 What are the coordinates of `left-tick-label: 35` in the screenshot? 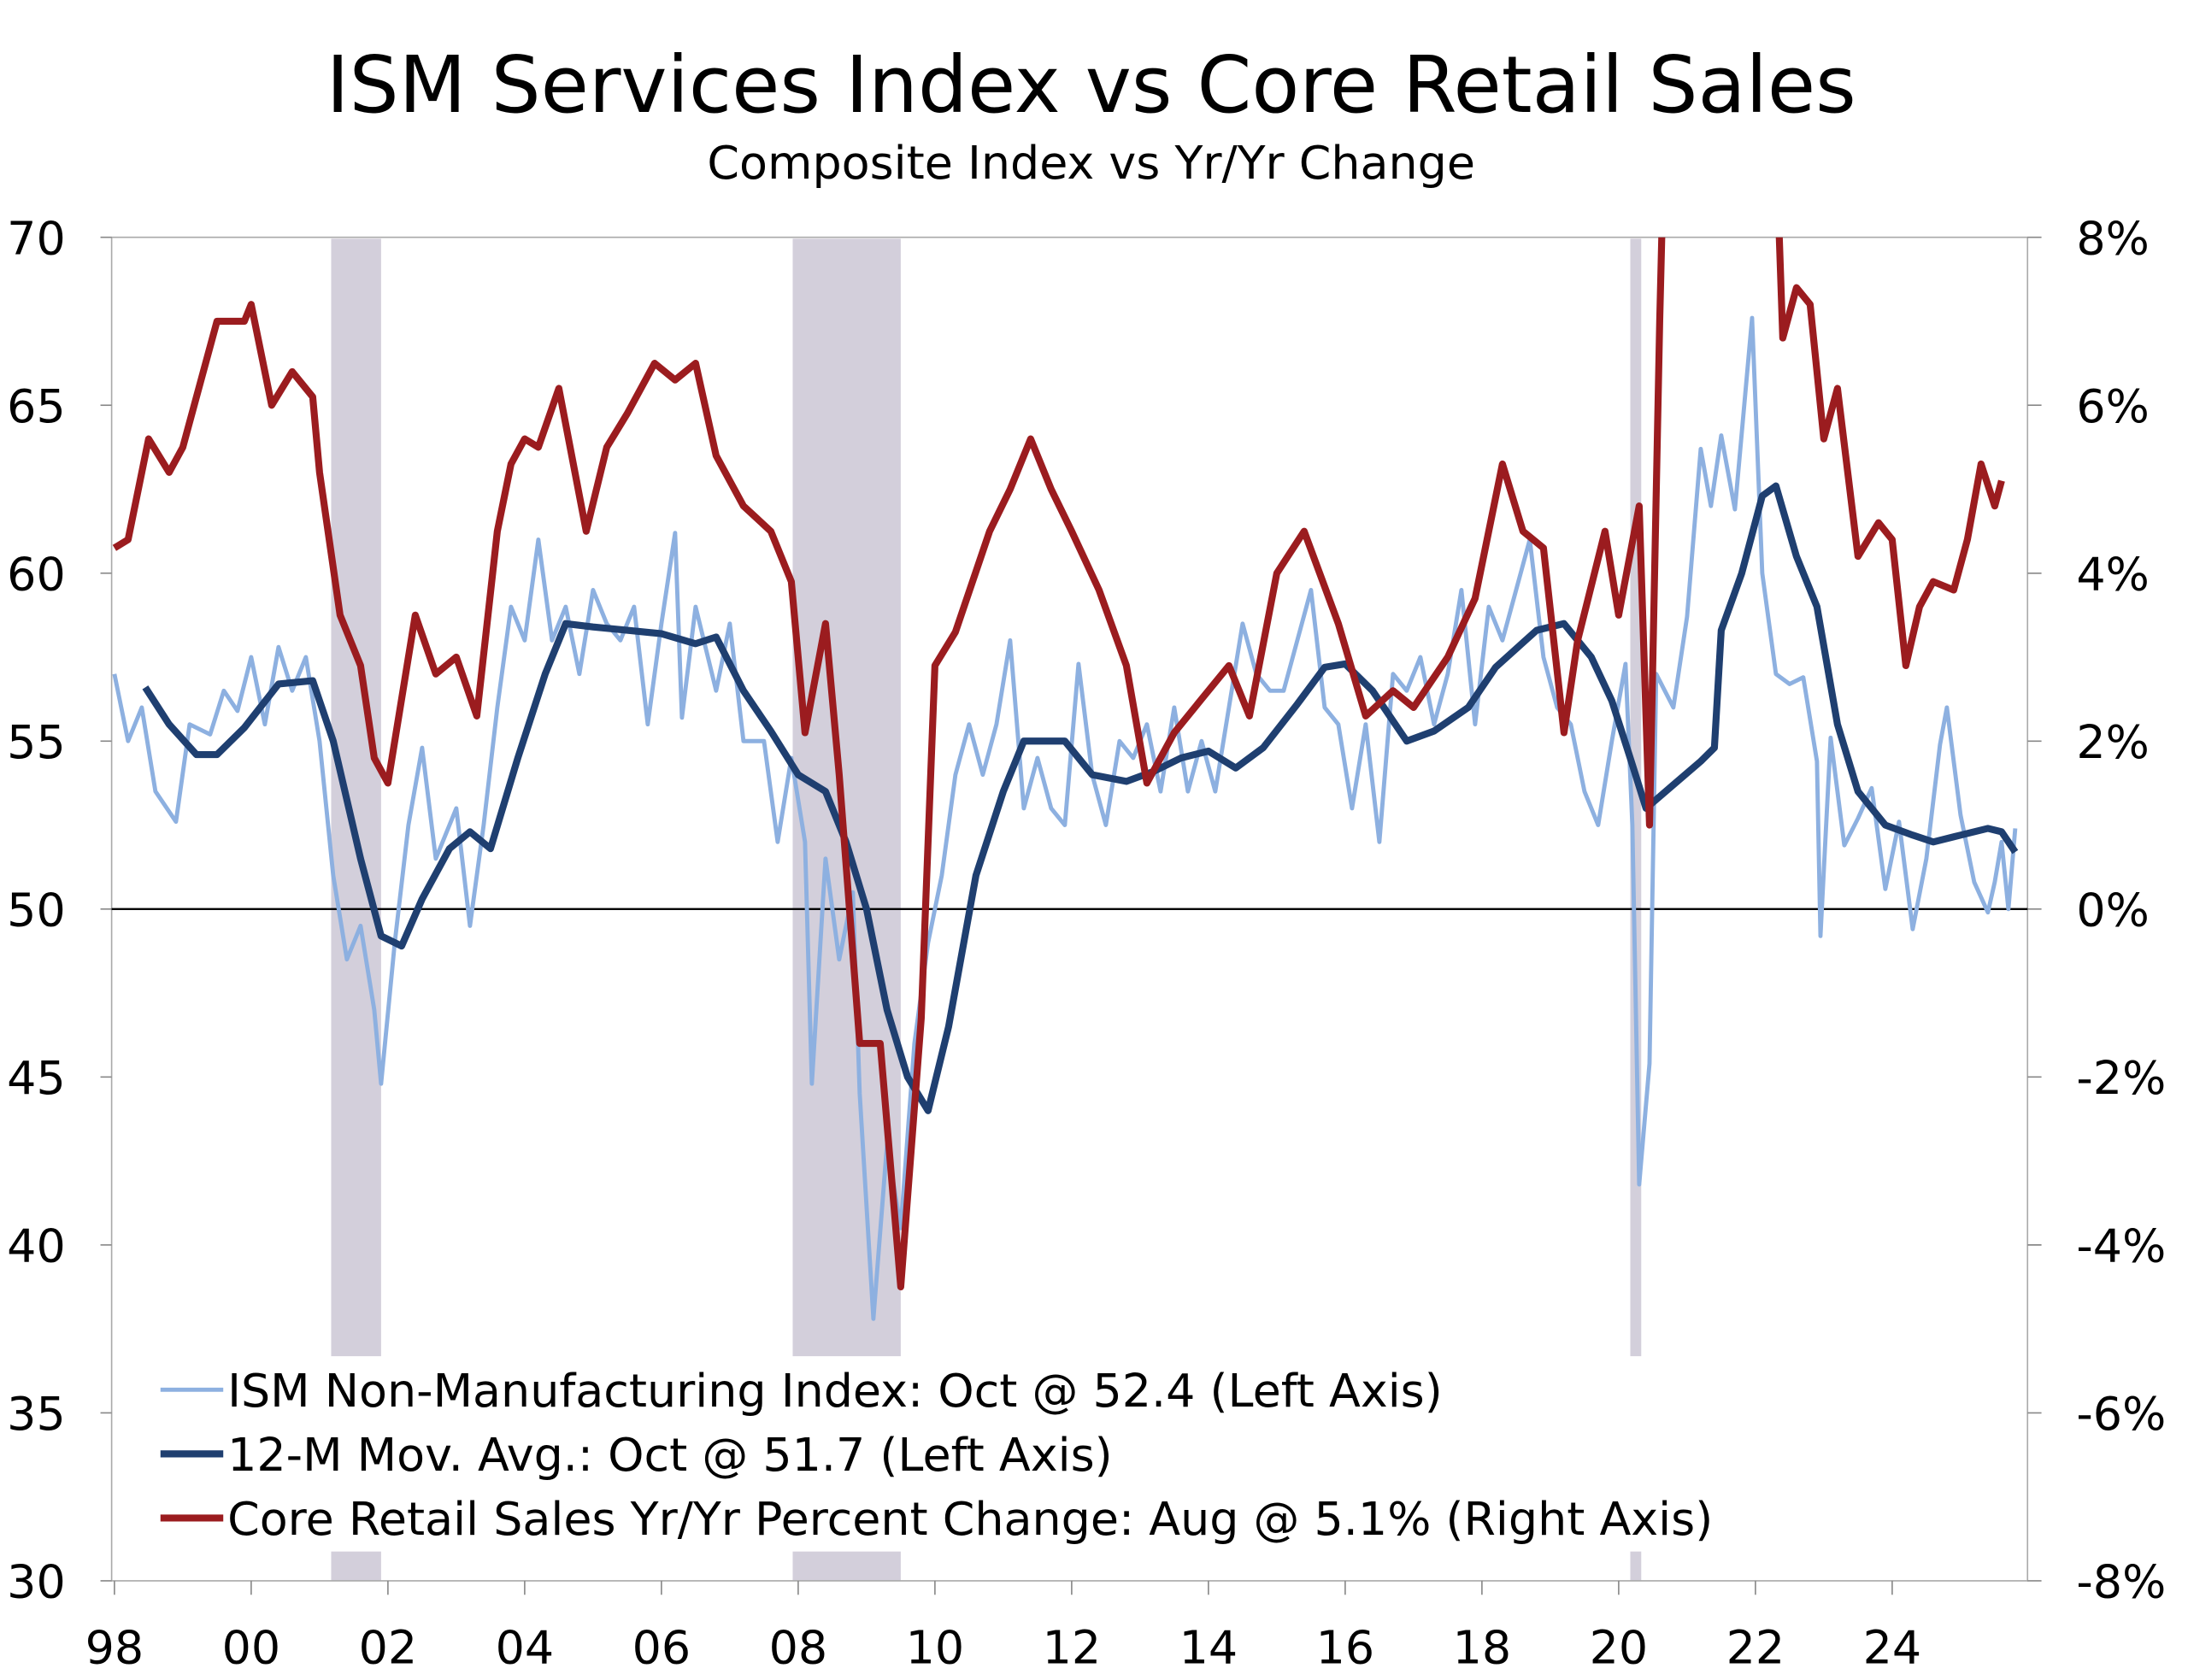 It's located at (36, 1414).